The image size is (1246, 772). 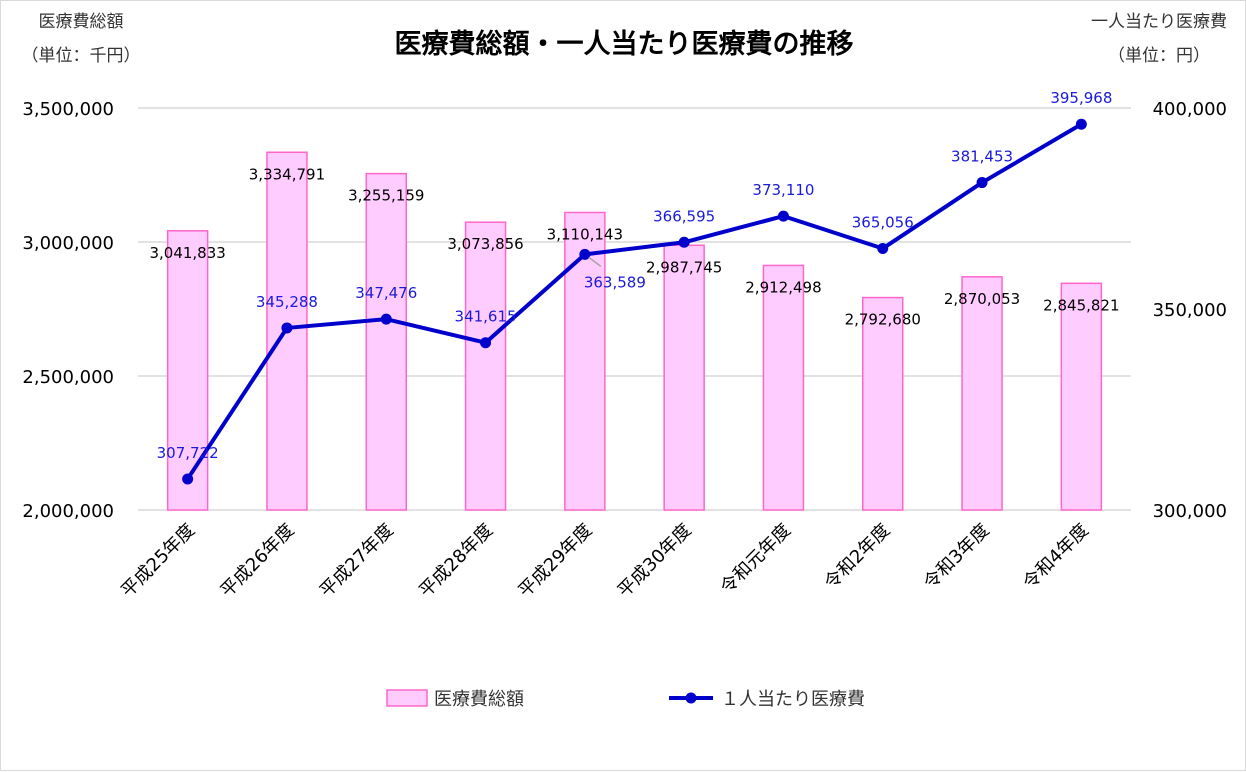 I want to click on x-tick-label: 令和元年度, so click(x=755, y=559).